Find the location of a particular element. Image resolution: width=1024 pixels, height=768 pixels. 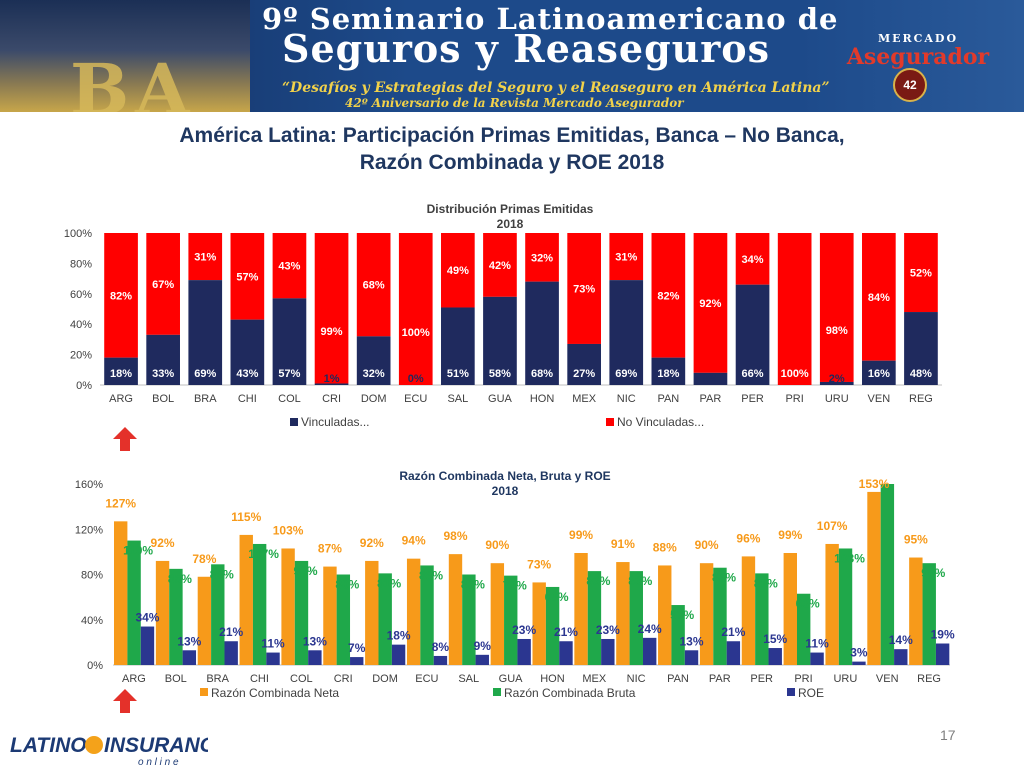

y-tick-label: 40% is located at coordinates (81, 325).